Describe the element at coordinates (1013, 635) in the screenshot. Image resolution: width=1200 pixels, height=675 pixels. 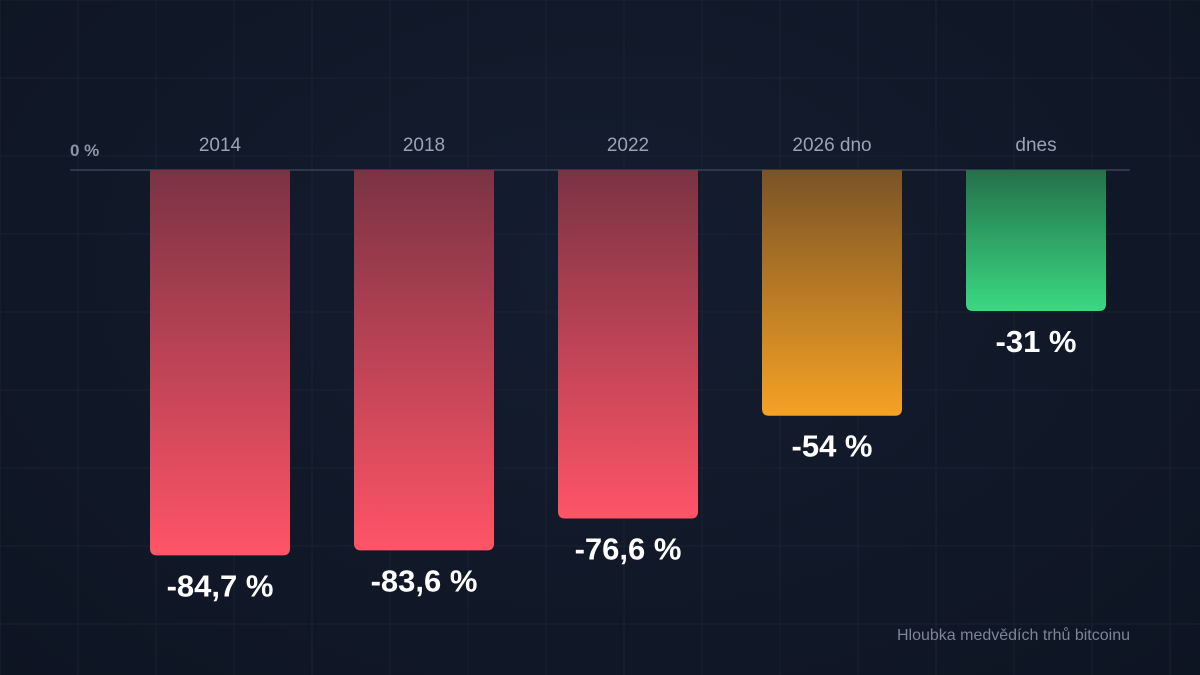
I see `chart-caption: Hloubka medvědích trhů bitcoinu` at that location.